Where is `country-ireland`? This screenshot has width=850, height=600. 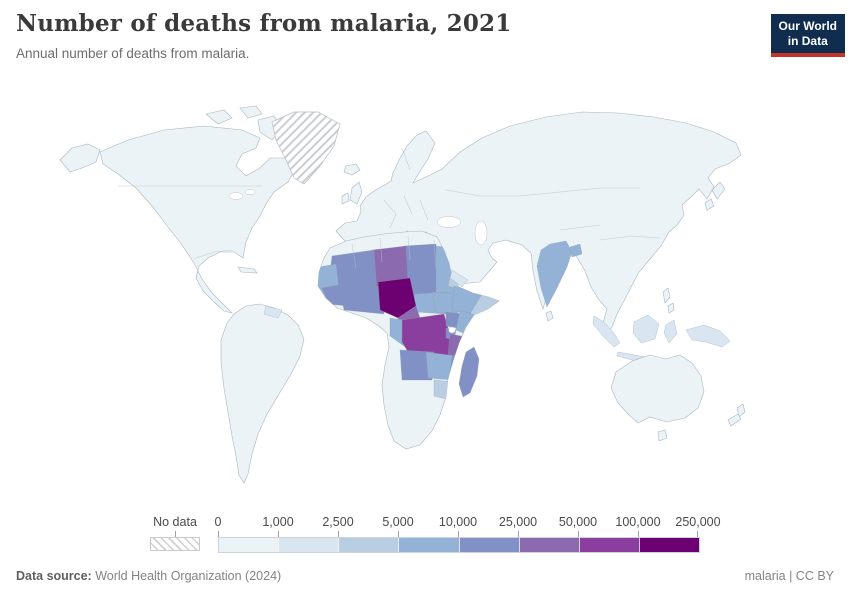 country-ireland is located at coordinates (345, 198).